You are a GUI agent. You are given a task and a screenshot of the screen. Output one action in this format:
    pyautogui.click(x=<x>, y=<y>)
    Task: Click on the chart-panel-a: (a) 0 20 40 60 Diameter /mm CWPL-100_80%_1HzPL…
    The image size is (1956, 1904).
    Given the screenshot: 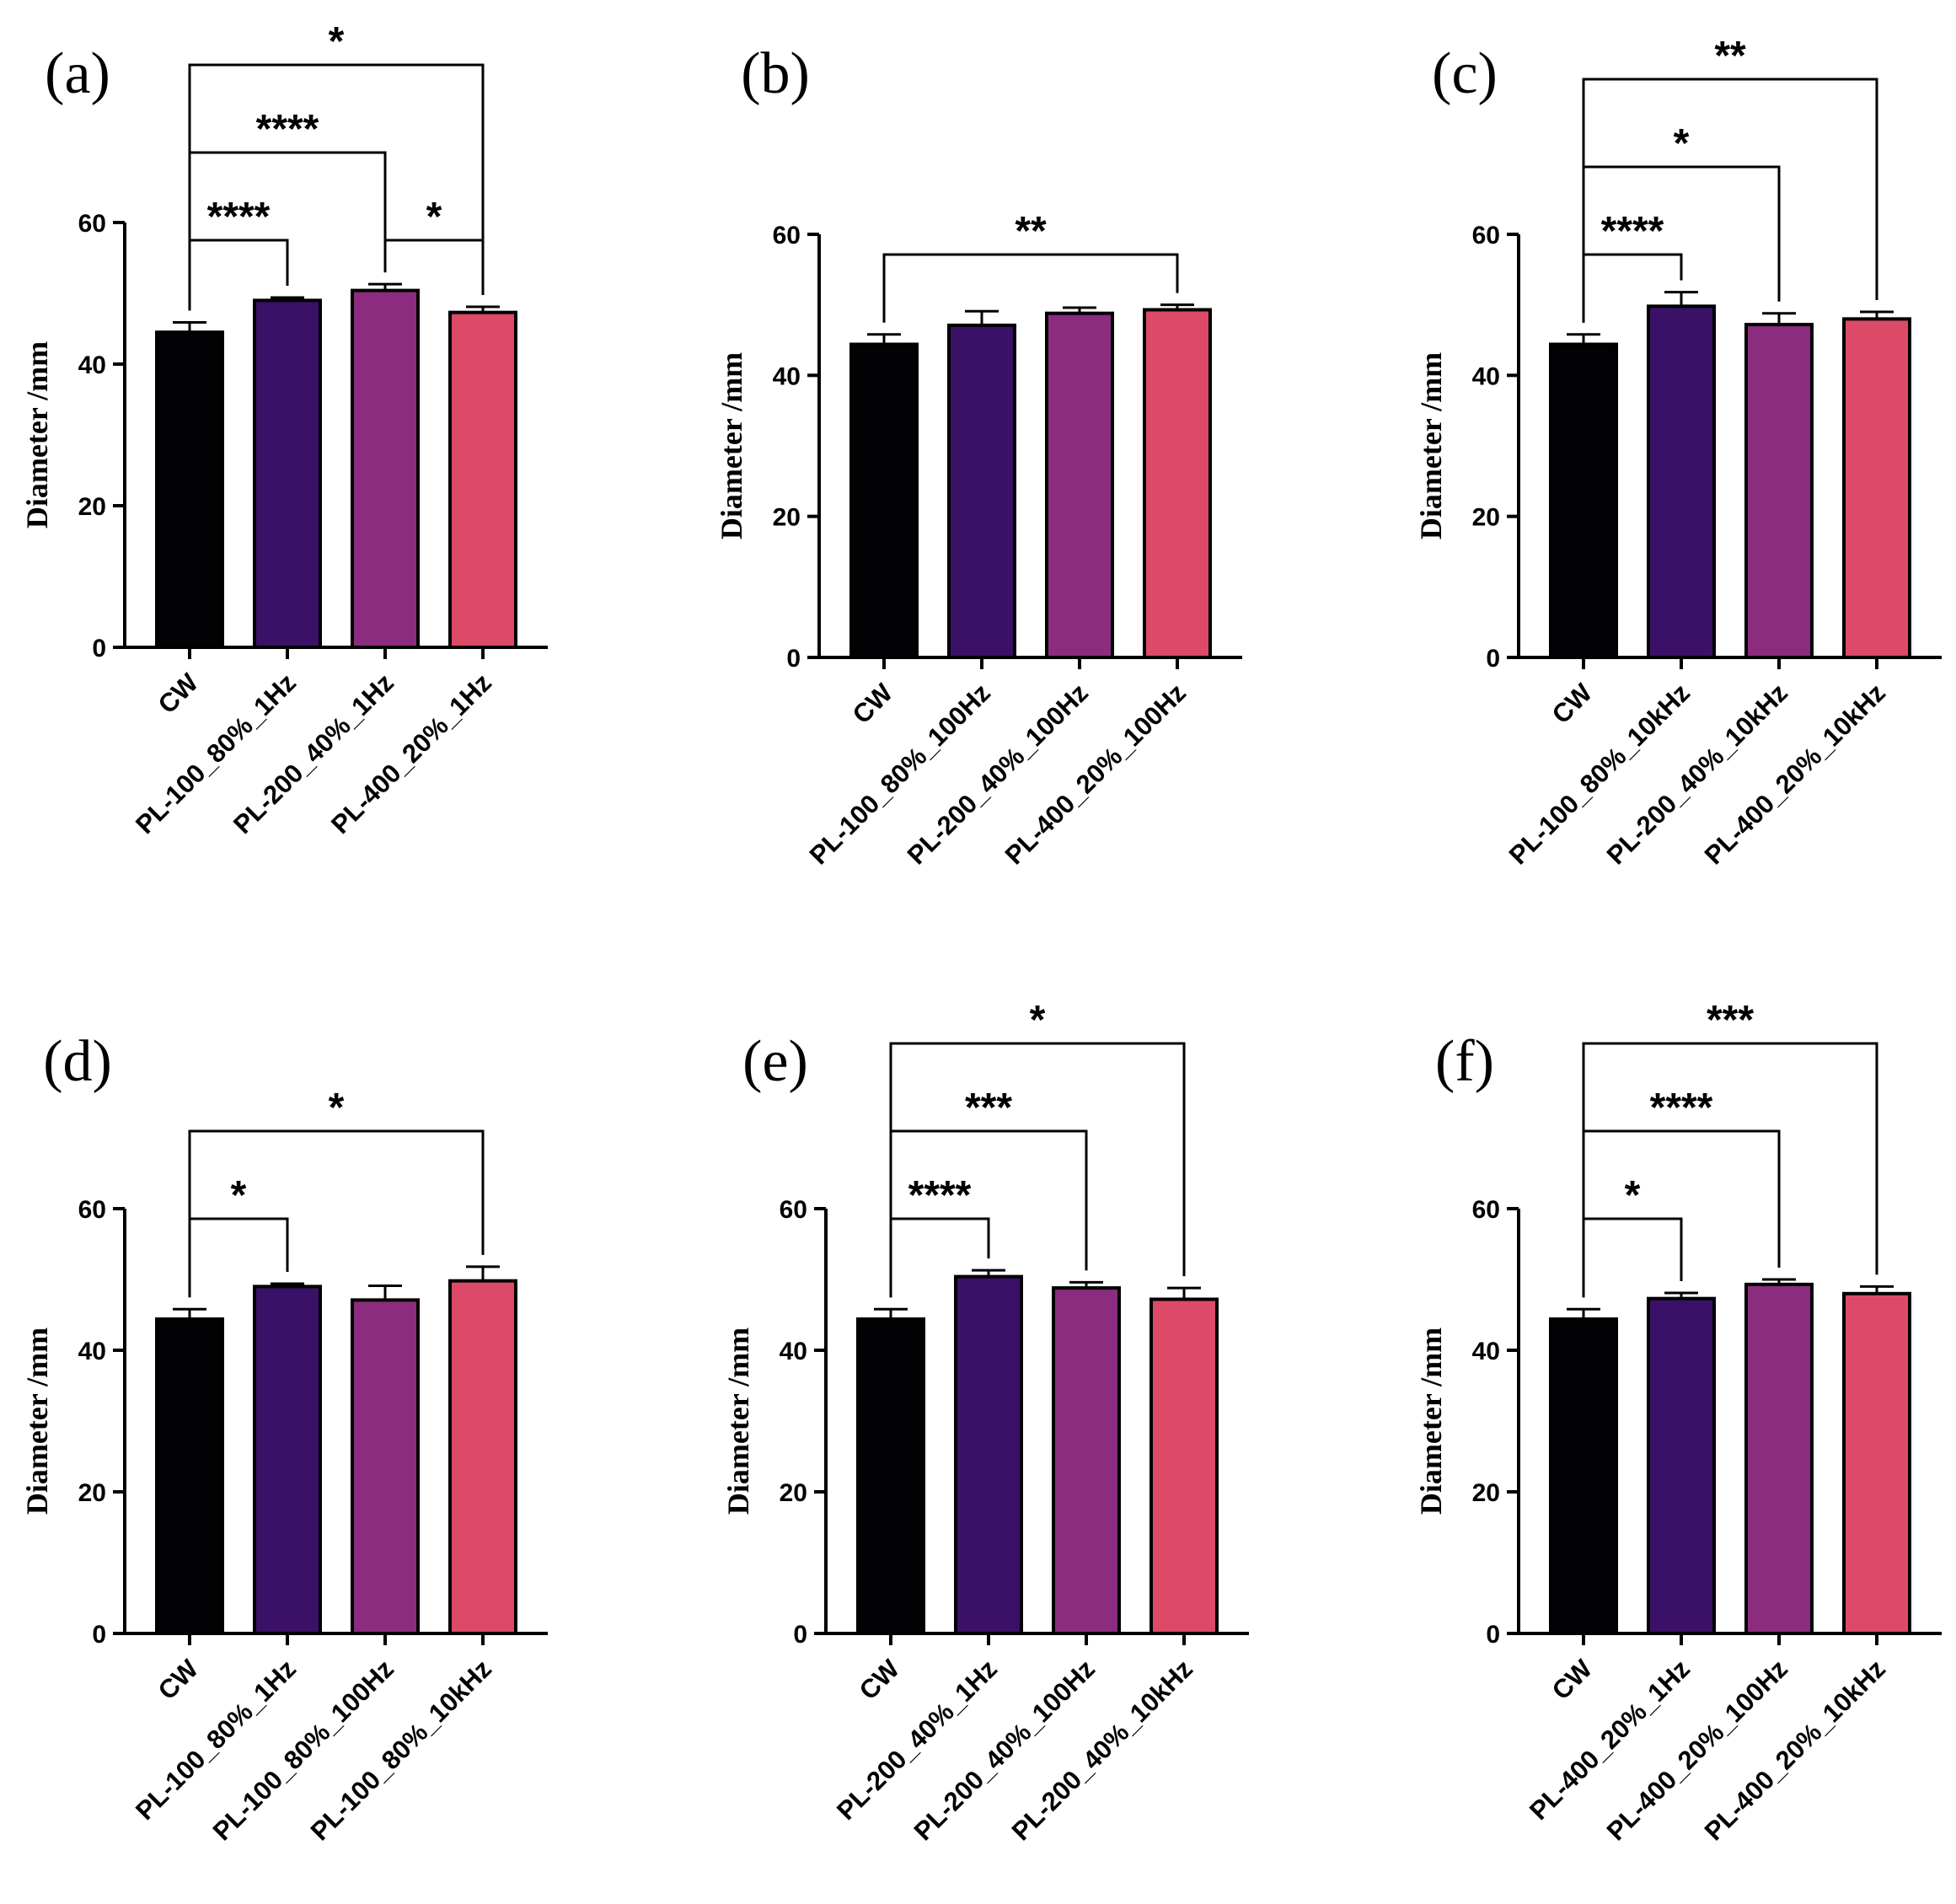 What is the action you would take?
    pyautogui.click(x=284, y=429)
    